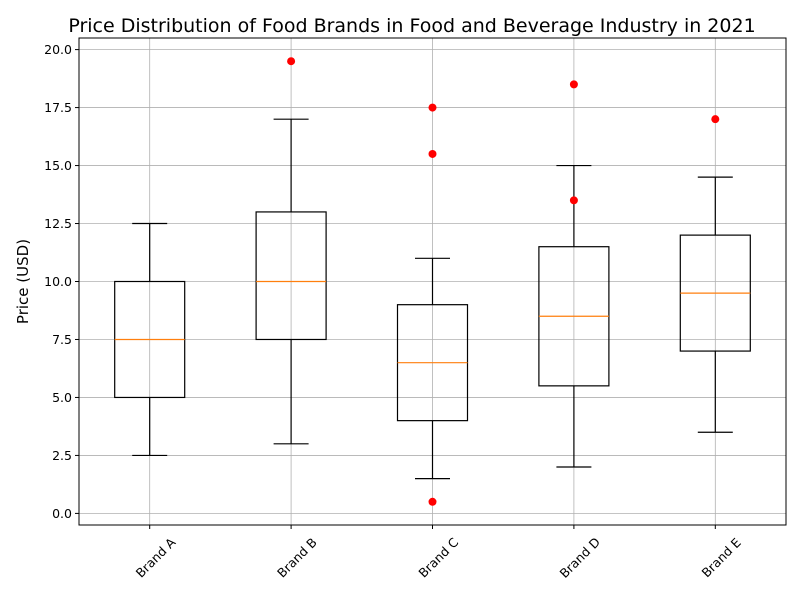 This screenshot has height=600, width=800. I want to click on y-tick-label: 17.5, so click(58, 107).